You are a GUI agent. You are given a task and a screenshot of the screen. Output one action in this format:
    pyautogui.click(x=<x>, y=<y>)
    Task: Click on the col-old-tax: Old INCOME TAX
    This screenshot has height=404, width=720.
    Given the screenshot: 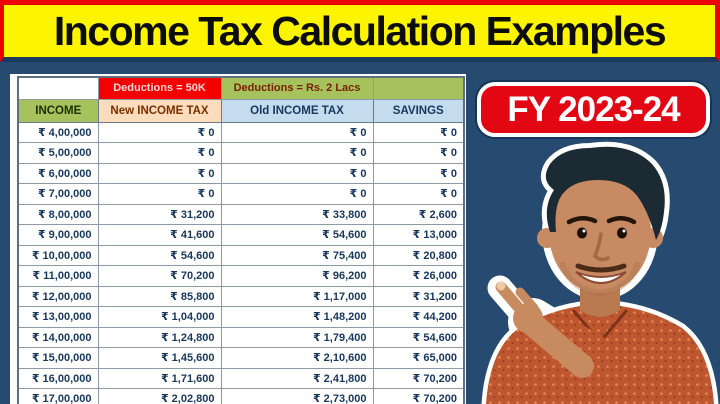 What is the action you would take?
    pyautogui.click(x=297, y=110)
    